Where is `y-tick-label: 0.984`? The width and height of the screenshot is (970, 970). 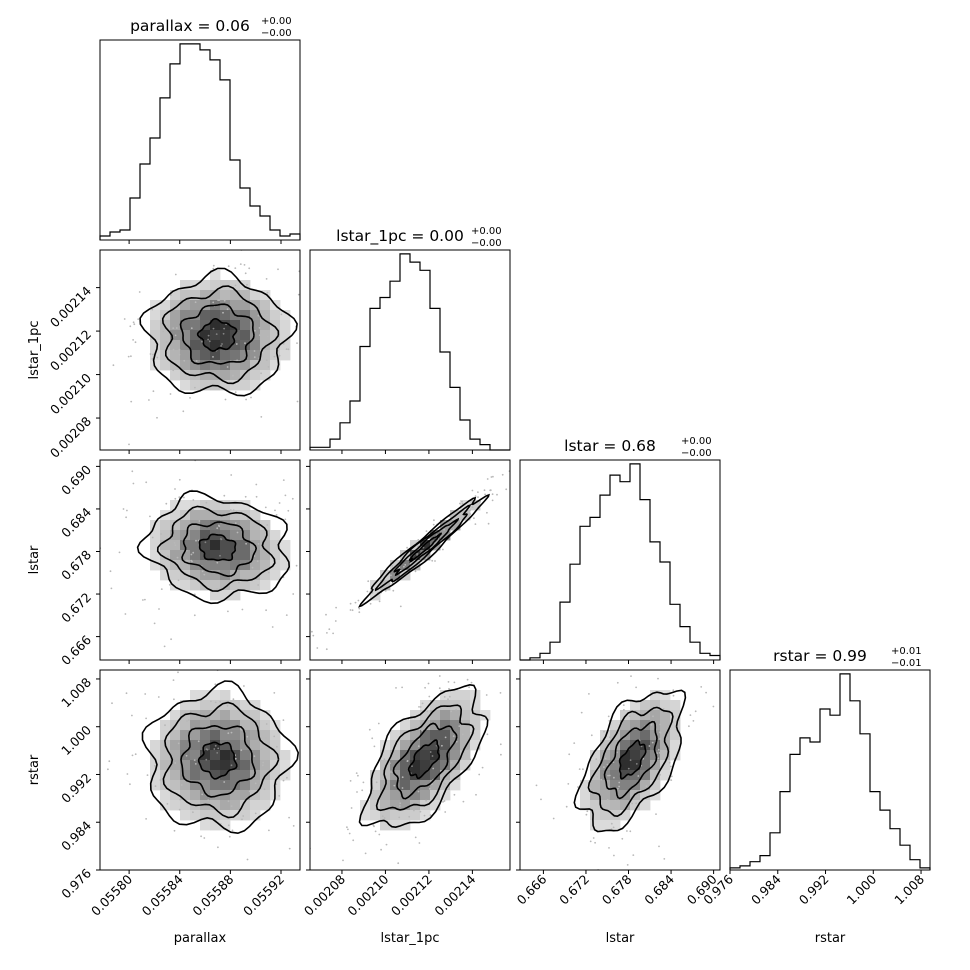 y-tick-label: 0.984 is located at coordinates (76, 836).